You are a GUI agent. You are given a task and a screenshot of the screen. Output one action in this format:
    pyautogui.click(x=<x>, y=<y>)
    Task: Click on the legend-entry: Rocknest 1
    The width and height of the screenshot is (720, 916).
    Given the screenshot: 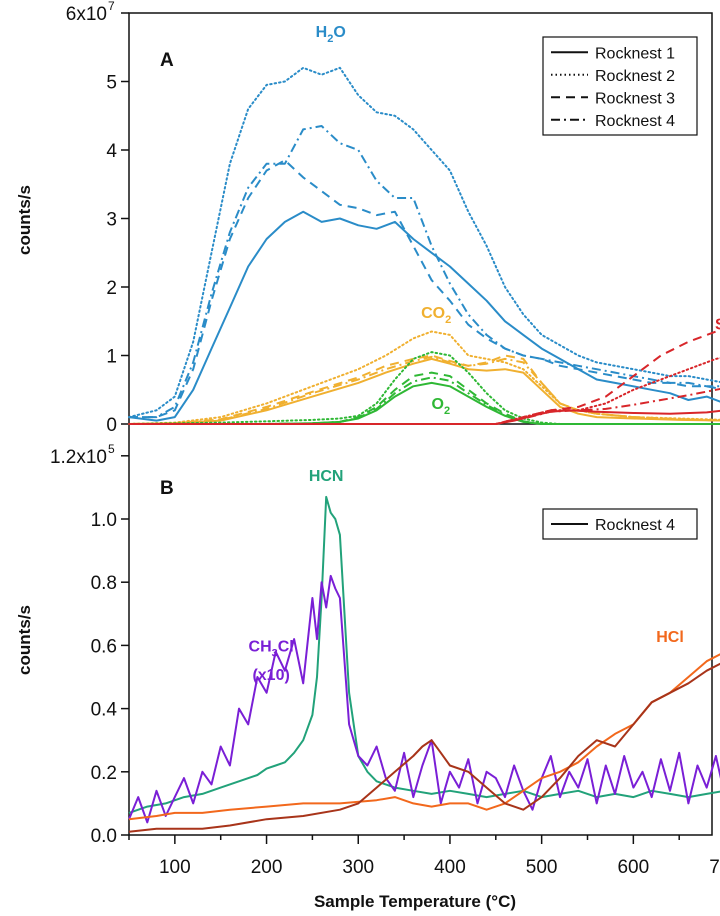 What is the action you would take?
    pyautogui.click(x=635, y=53)
    